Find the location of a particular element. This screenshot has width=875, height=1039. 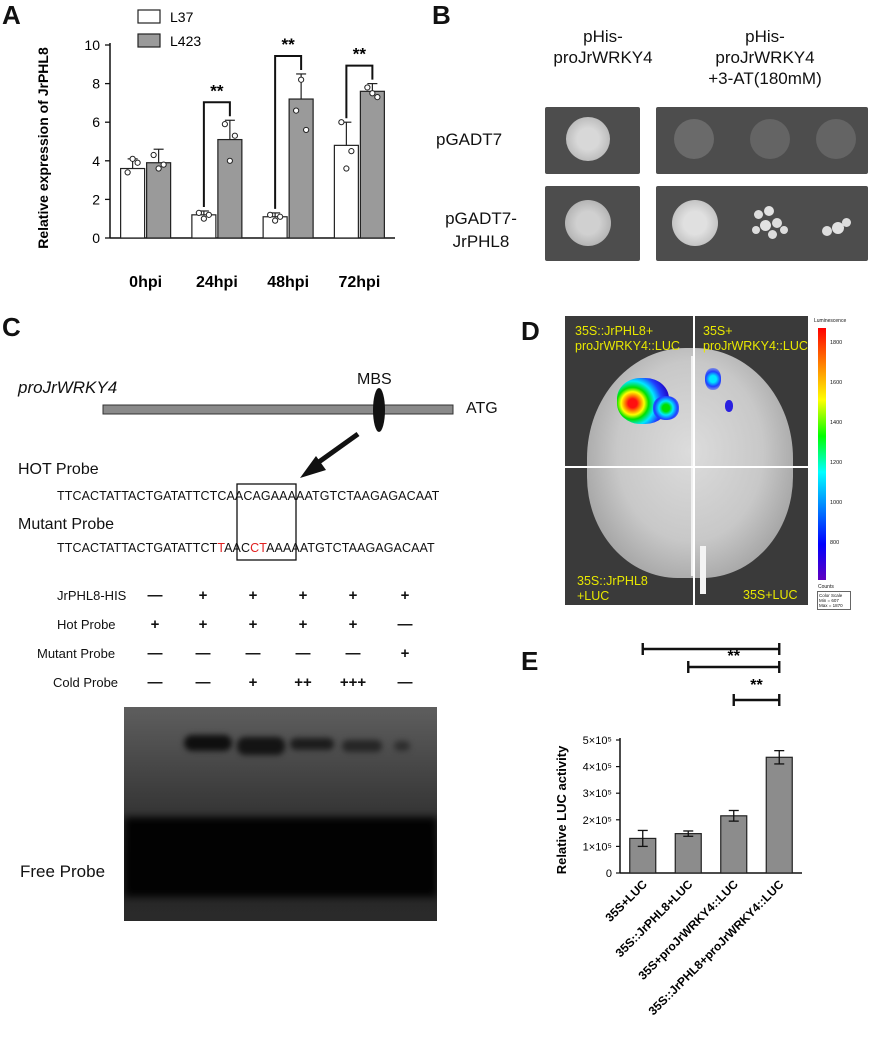

scale-tick-label: 1600 is located at coordinates (836, 383).